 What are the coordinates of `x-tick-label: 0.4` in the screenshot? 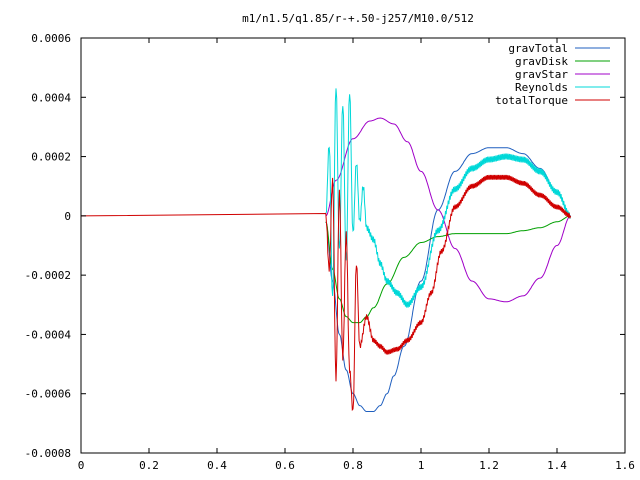 It's located at (217, 465).